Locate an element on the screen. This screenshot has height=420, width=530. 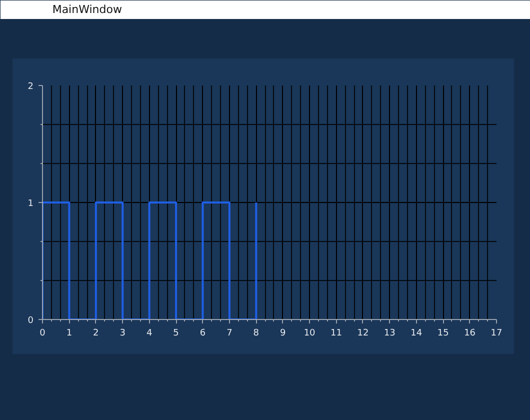
x-tick-label: 14 is located at coordinates (416, 333).